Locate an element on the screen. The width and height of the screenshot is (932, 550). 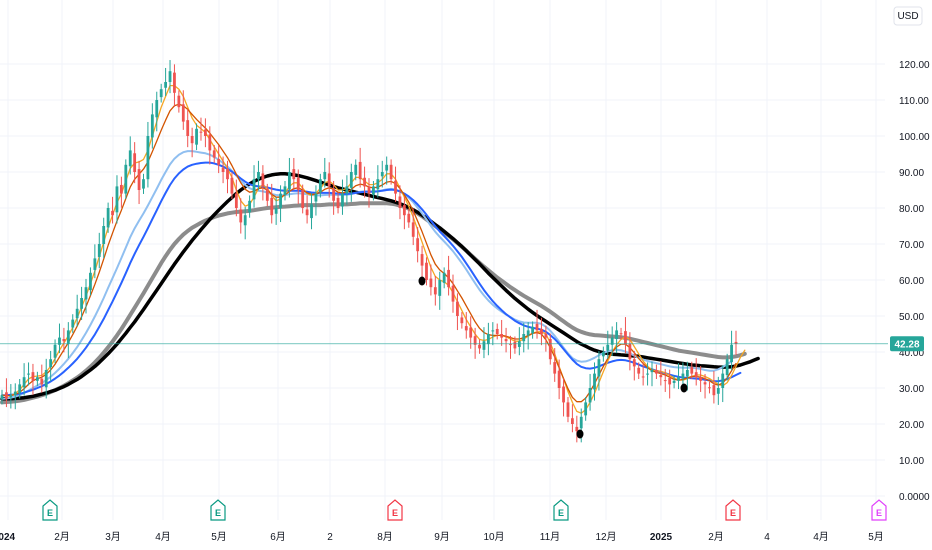
currency-button: USD is located at coordinates (908, 16).